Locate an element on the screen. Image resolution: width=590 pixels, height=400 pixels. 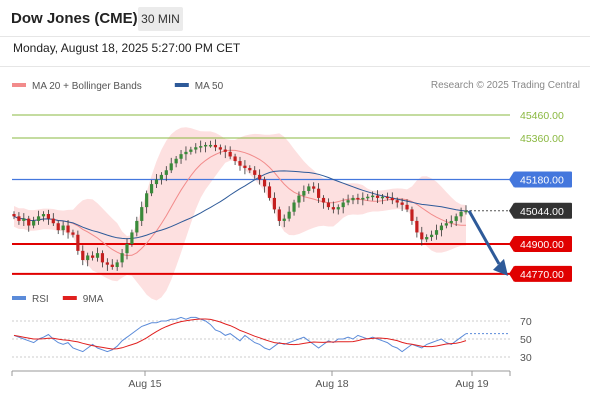
rsi-tick-1: 50 is located at coordinates (526, 340).